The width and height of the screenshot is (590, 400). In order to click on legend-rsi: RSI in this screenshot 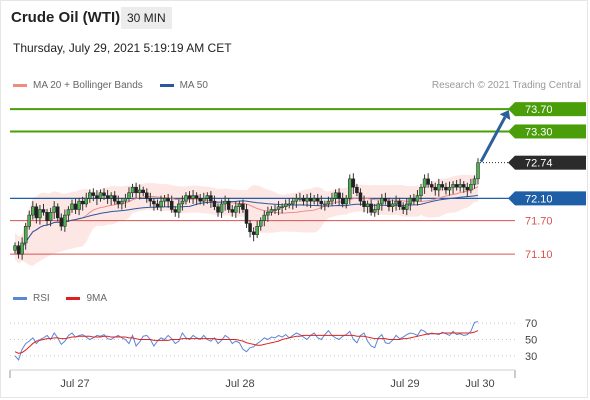, I will do `click(31, 298)`.